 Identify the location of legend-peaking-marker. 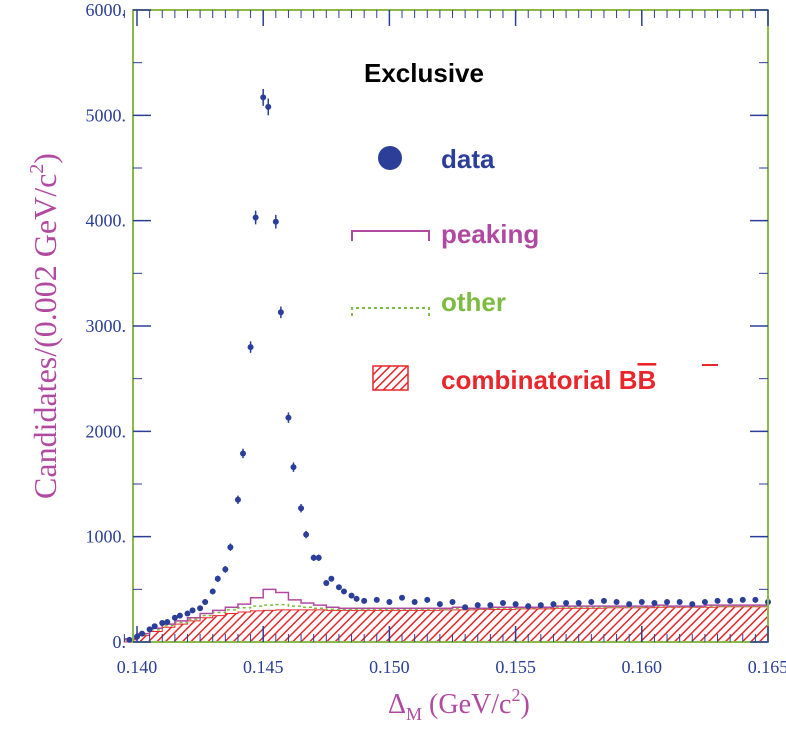
(390, 235).